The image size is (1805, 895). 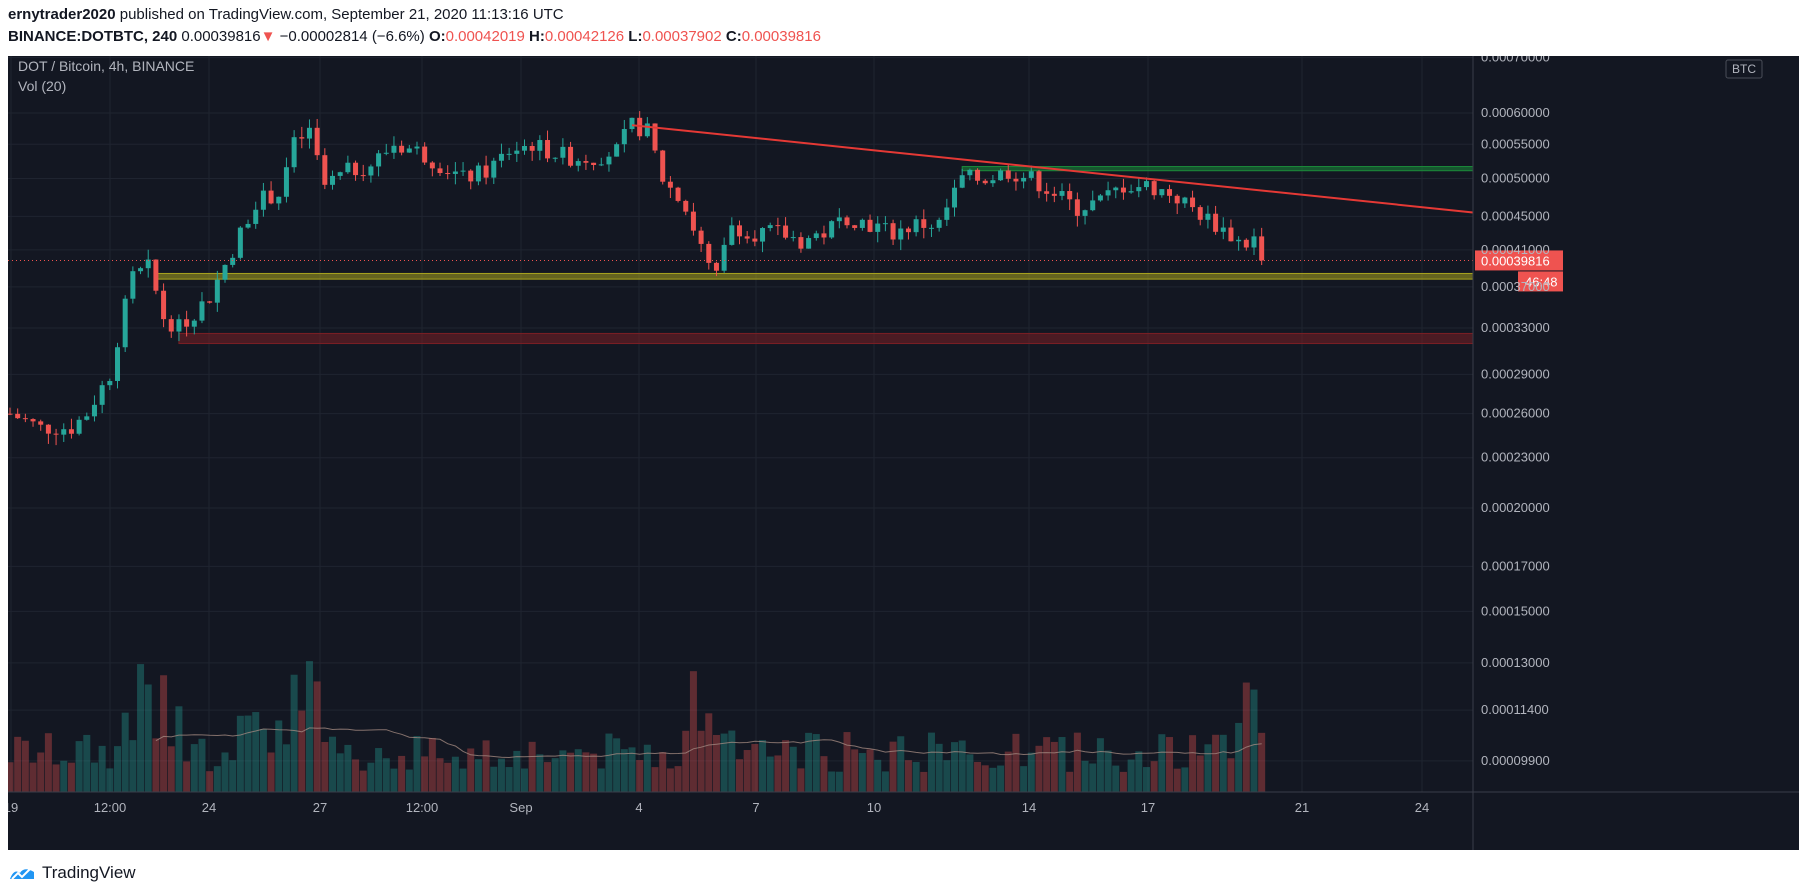 What do you see at coordinates (106, 66) in the screenshot?
I see `chart-legend-title: DOT / Bitcoin, 4h, BINANCE` at bounding box center [106, 66].